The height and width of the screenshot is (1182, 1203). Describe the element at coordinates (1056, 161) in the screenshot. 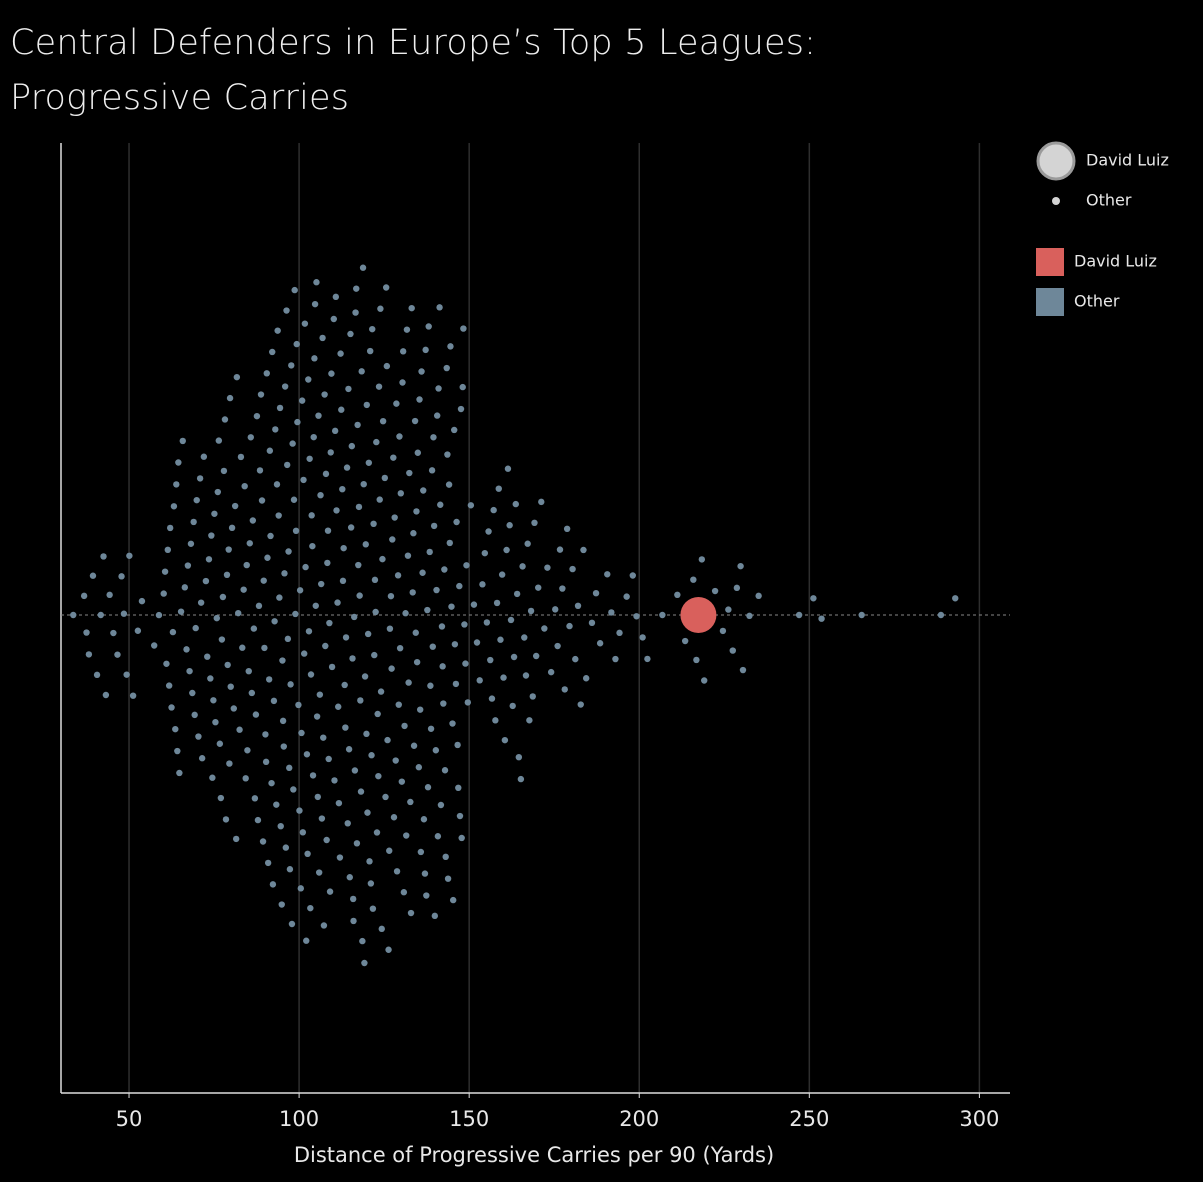

I see `legend-size-marker` at that location.